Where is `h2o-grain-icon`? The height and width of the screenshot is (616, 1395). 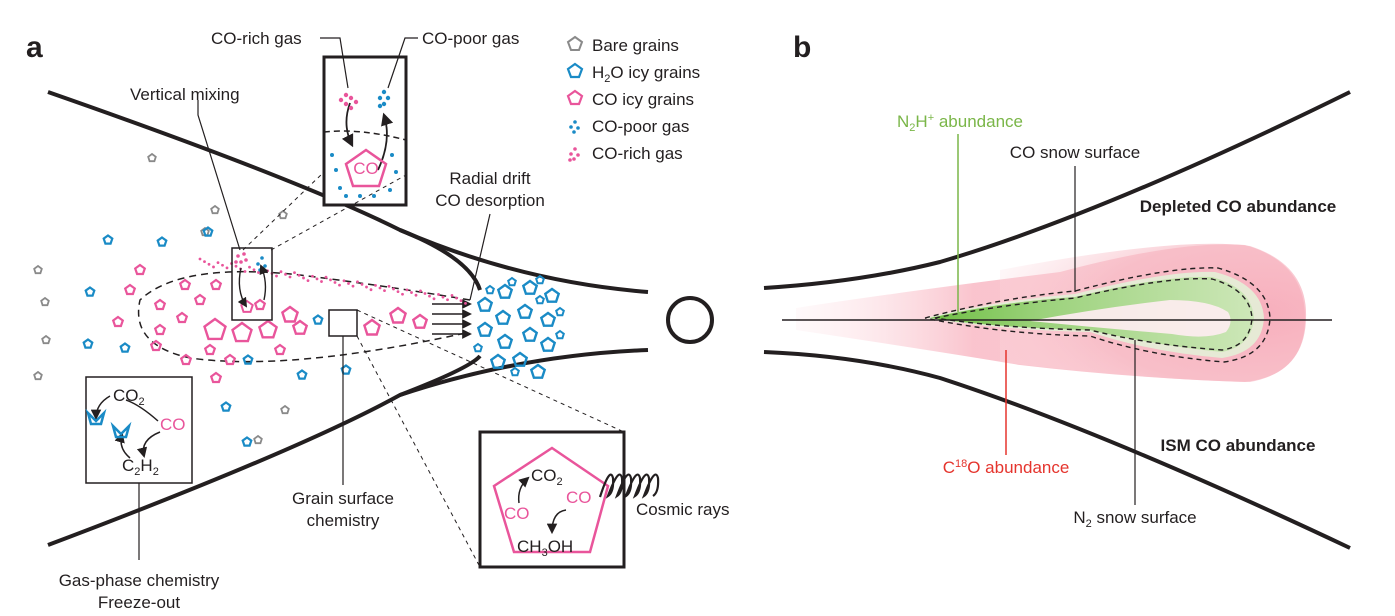 h2o-grain-icon is located at coordinates (575, 70).